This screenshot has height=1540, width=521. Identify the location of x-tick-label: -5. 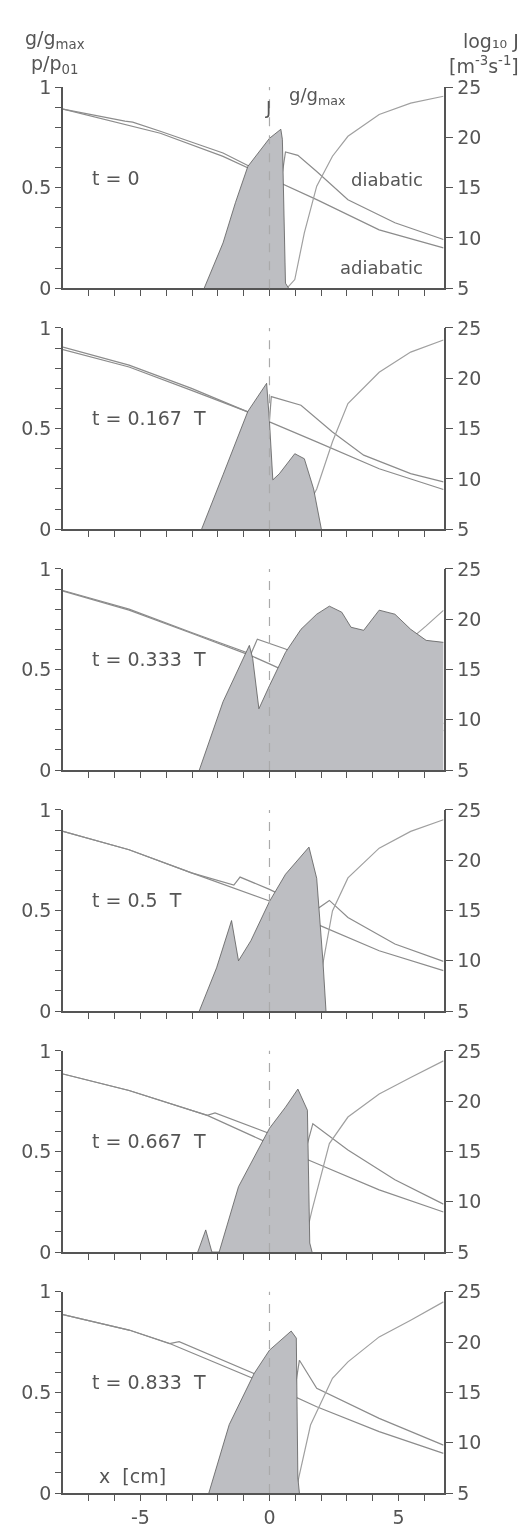
(140, 1516).